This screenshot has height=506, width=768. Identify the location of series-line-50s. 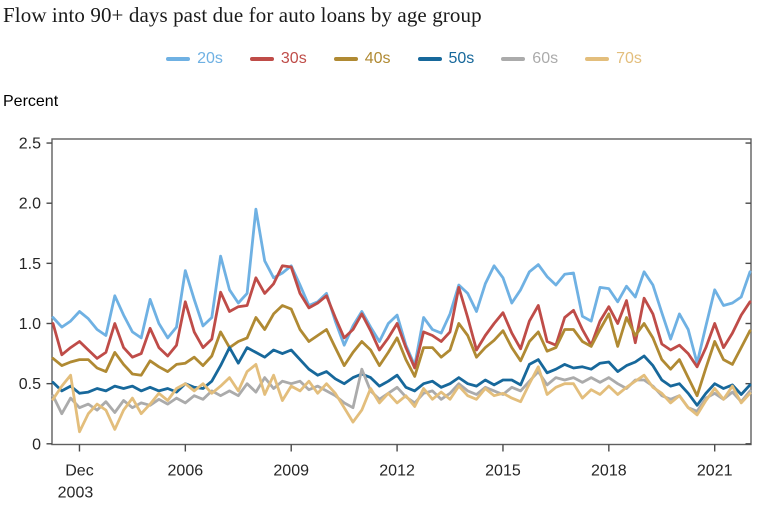
(401, 376).